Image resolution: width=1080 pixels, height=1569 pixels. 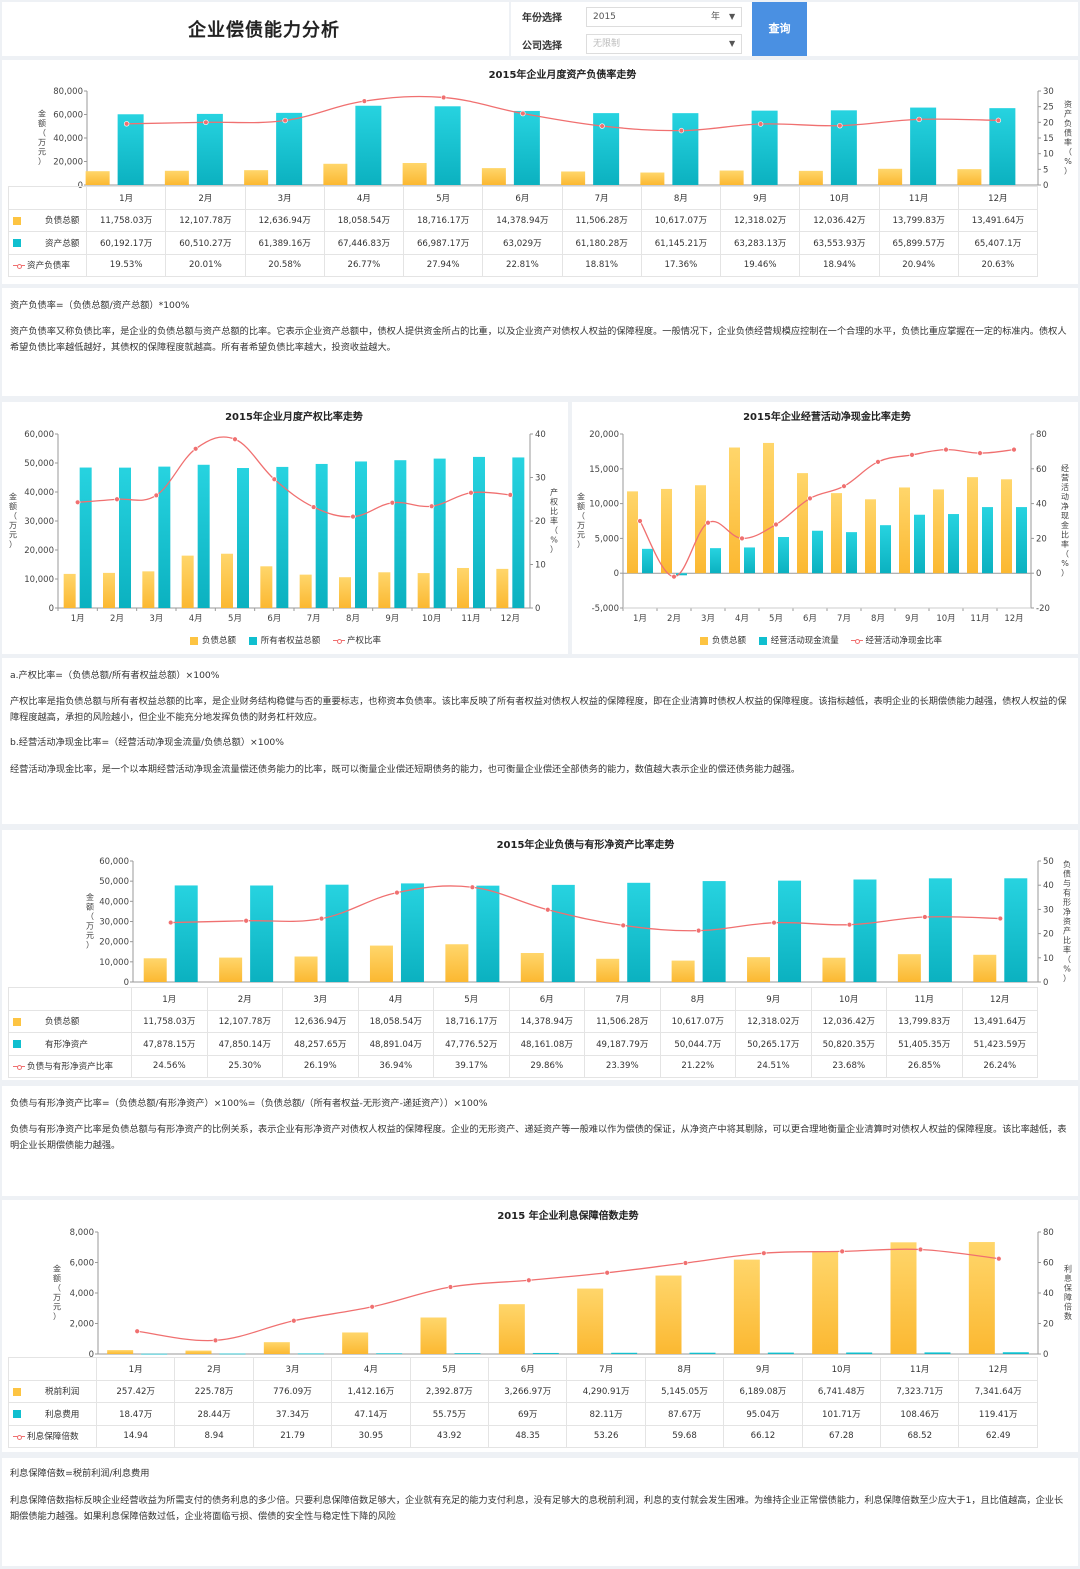 I want to click on table-cell: 60,192.17万, so click(x=126, y=243).